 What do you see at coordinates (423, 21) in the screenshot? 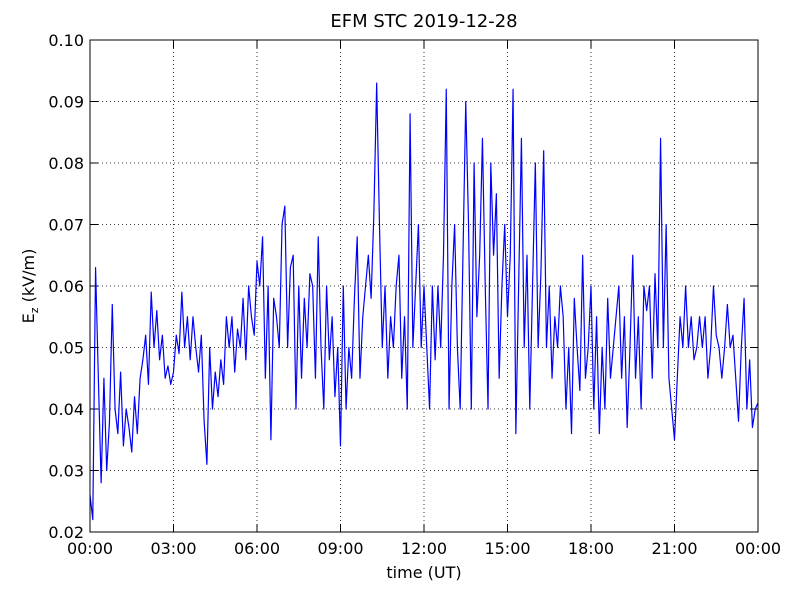
I see `chart-title: EFM STC 2019-12-28` at bounding box center [423, 21].